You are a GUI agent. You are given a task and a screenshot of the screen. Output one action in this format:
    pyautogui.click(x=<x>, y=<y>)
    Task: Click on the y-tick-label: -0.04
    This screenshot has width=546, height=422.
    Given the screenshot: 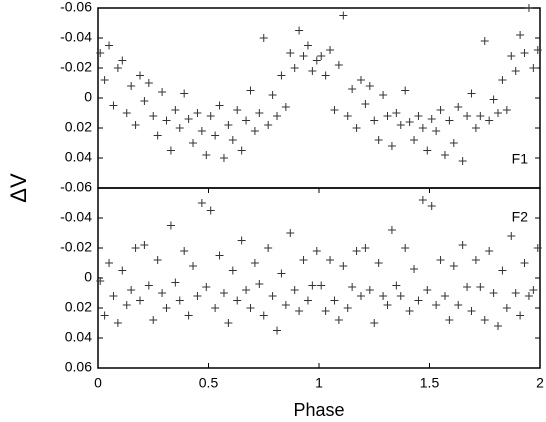 What is the action you would take?
    pyautogui.click(x=76, y=37)
    